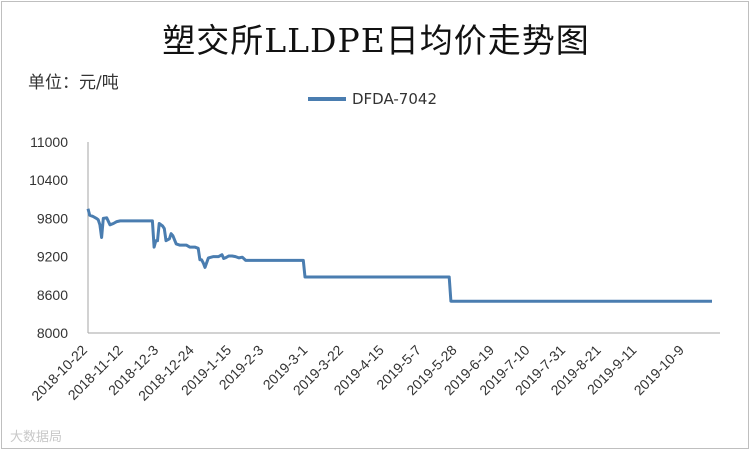 The width and height of the screenshot is (752, 452). What do you see at coordinates (659, 370) in the screenshot?
I see `x-tick-label: 2019-10-9` at bounding box center [659, 370].